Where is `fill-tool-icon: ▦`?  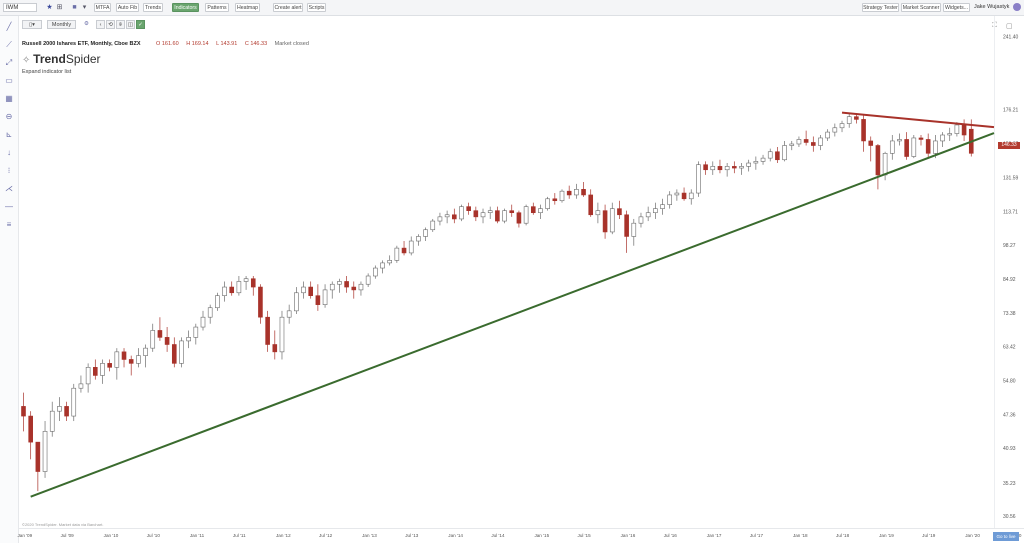 fill-tool-icon: ▦ is located at coordinates (9, 98).